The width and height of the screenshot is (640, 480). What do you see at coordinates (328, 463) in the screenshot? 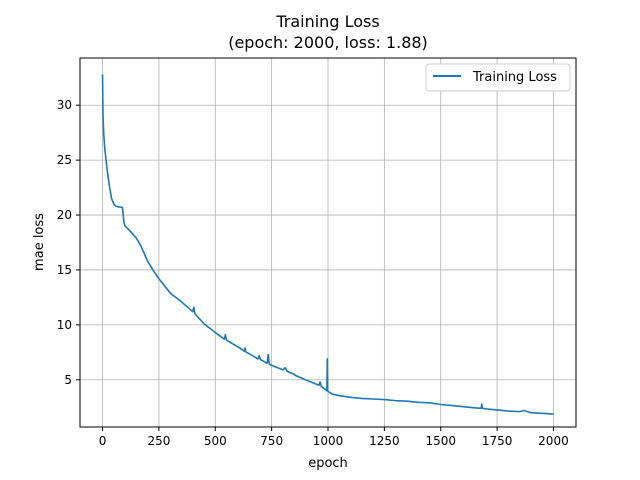
I see `x-axis-label: epoch` at bounding box center [328, 463].